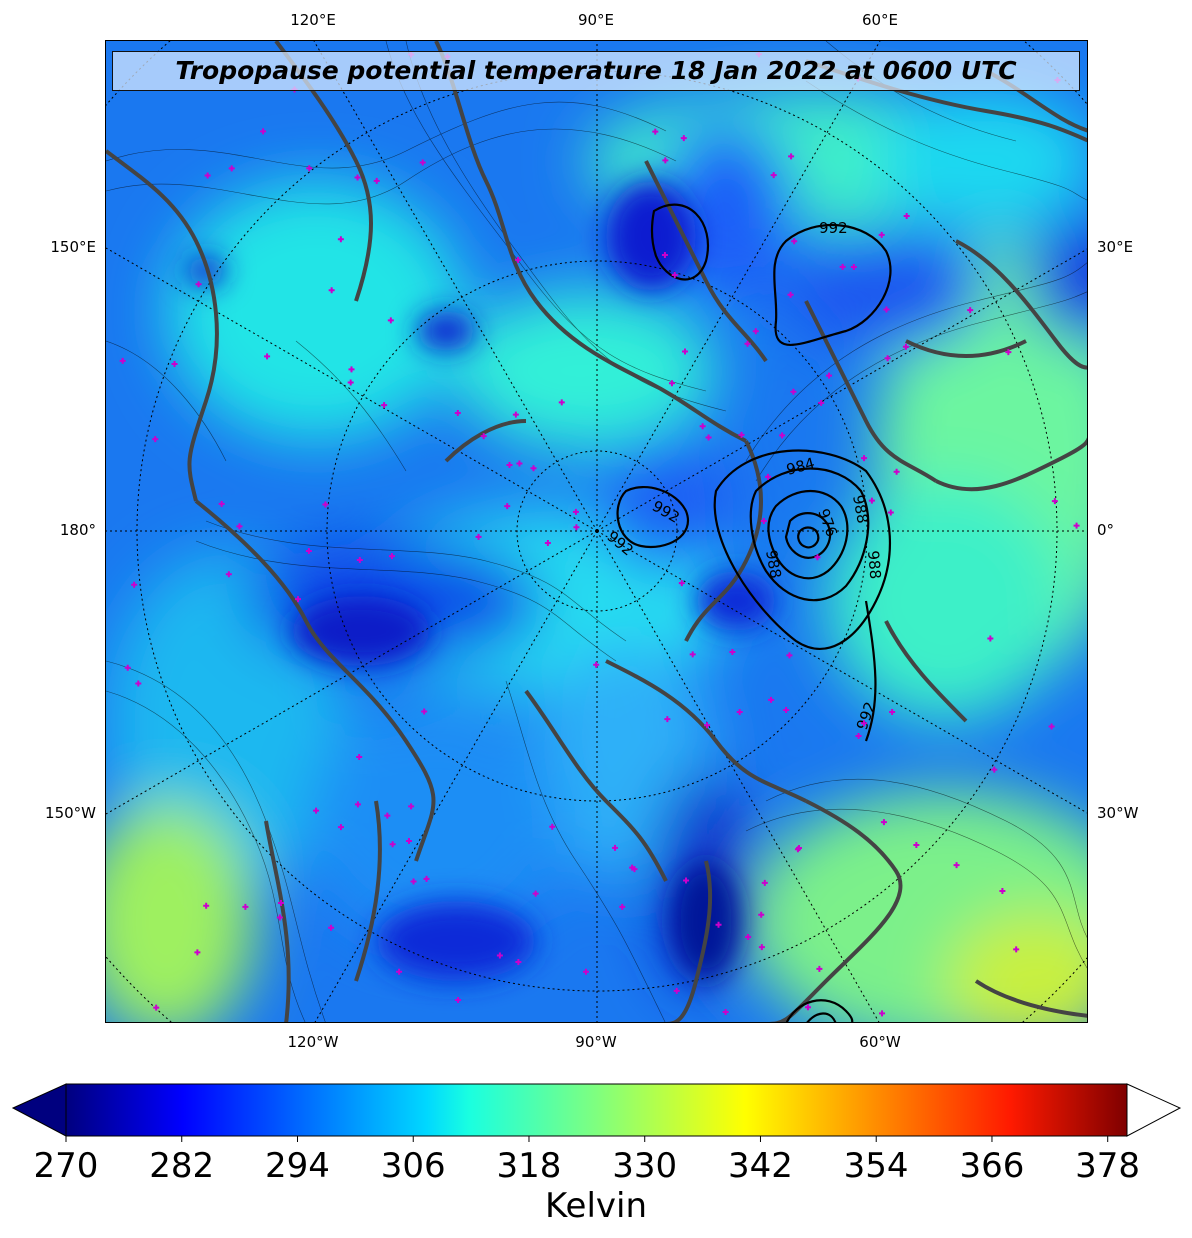  Describe the element at coordinates (313, 20) in the screenshot. I see `lon-label-top: 120°E` at that location.